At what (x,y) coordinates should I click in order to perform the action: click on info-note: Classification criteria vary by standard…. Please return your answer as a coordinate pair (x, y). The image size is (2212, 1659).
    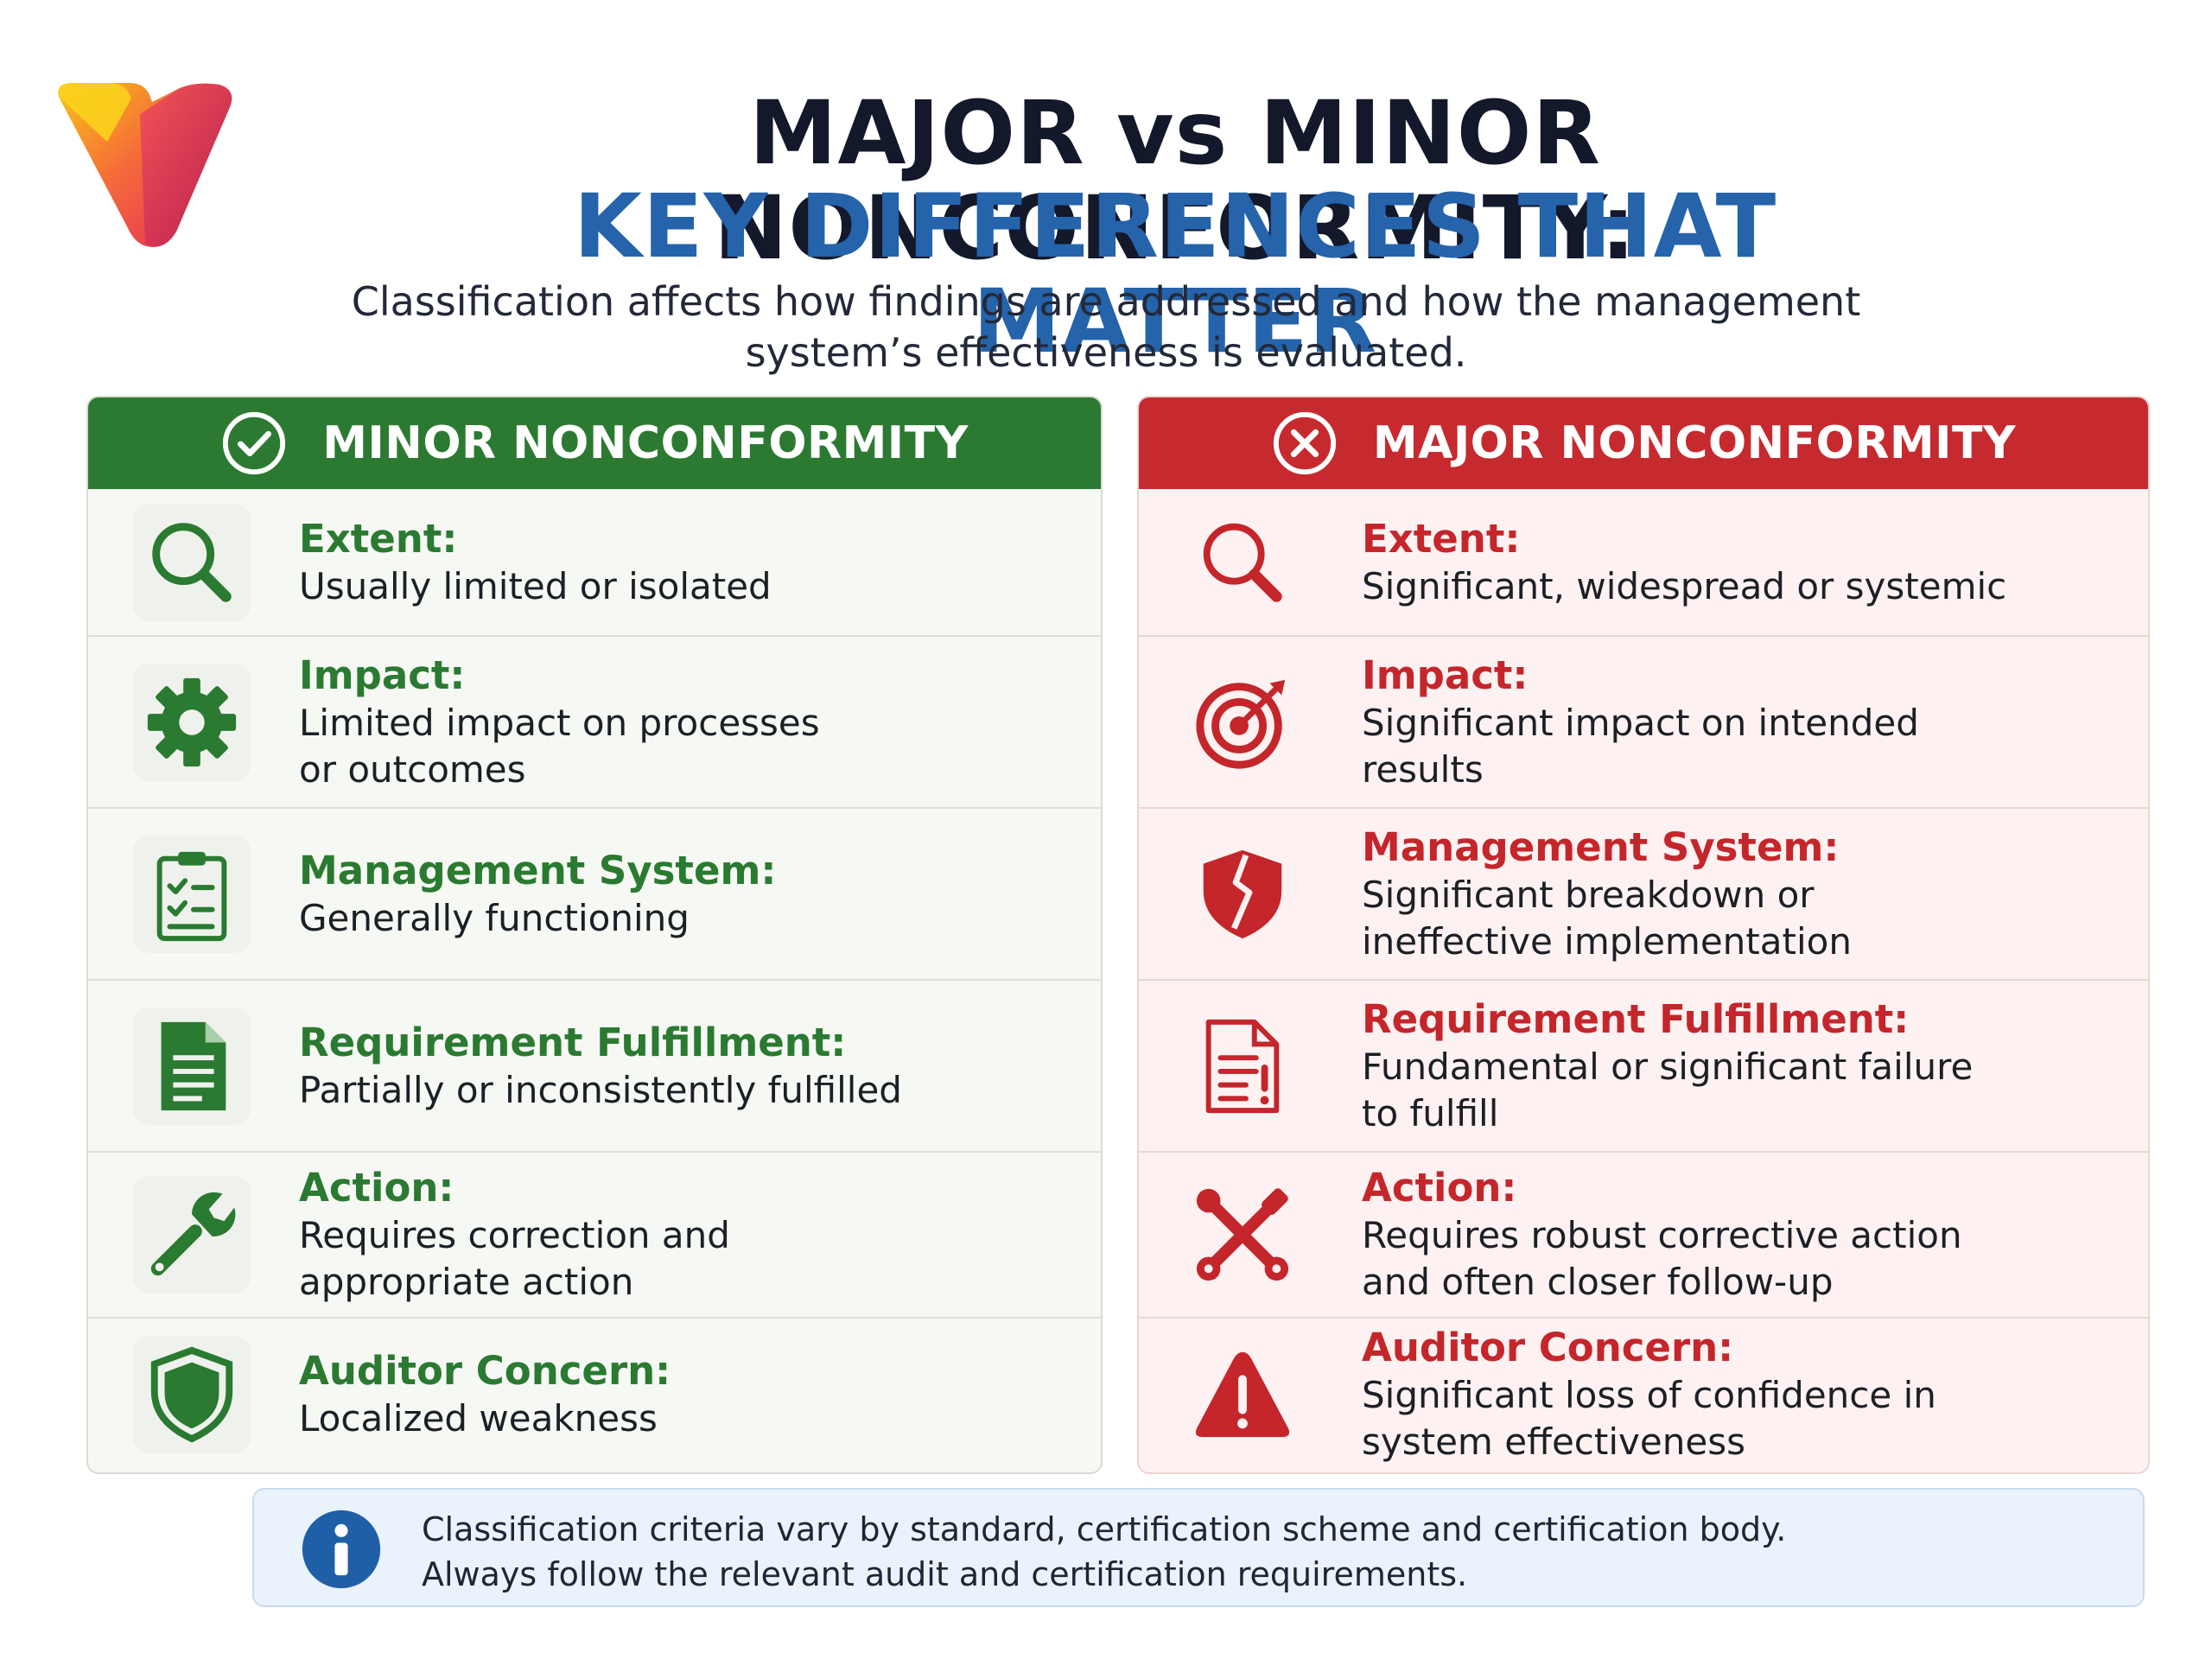
    Looking at the image, I should click on (1198, 1547).